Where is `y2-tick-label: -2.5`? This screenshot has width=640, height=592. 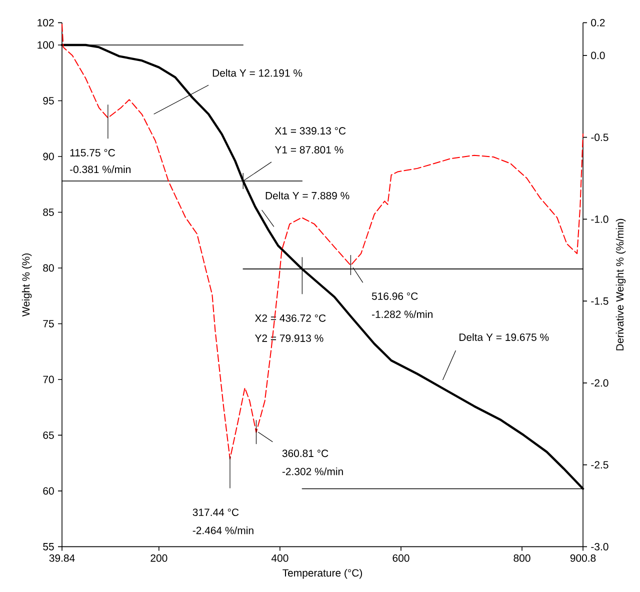 y2-tick-label: -2.5 is located at coordinates (599, 465).